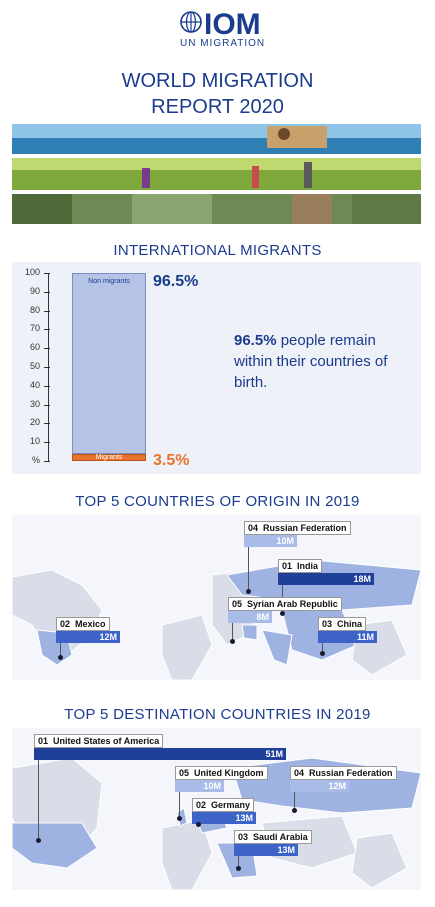 Image resolution: width=435 pixels, height=907 pixels. What do you see at coordinates (109, 364) in the screenshot?
I see `bar-non-migrants: Non migrants` at bounding box center [109, 364].